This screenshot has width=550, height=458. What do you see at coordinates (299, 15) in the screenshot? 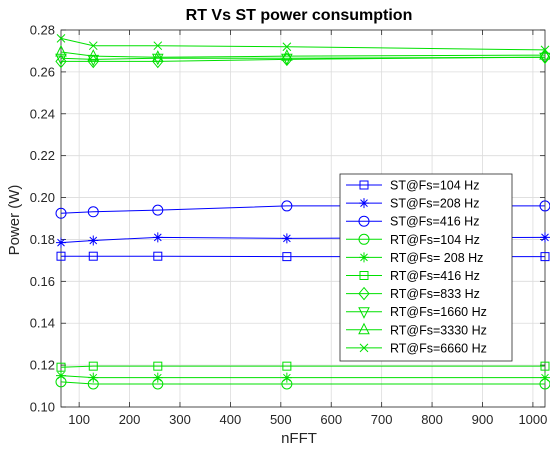
I see `chart-title: RT Vs ST power consumption` at bounding box center [299, 15].